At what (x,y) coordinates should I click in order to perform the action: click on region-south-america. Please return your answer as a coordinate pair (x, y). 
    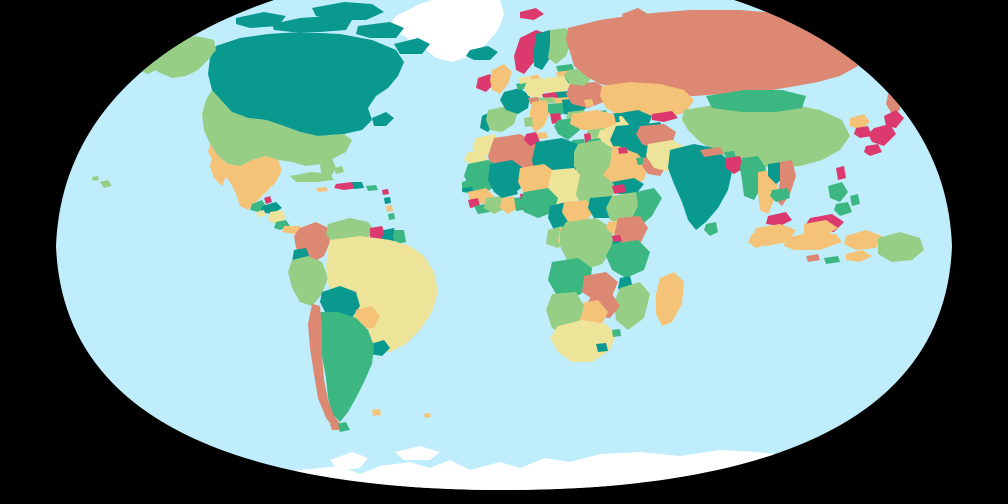
    Looking at the image, I should click on (363, 325).